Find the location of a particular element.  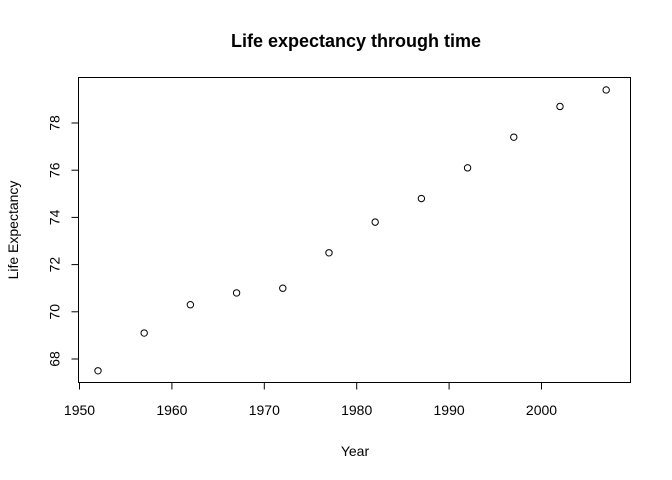

y-tick-label: 70 is located at coordinates (55, 312).